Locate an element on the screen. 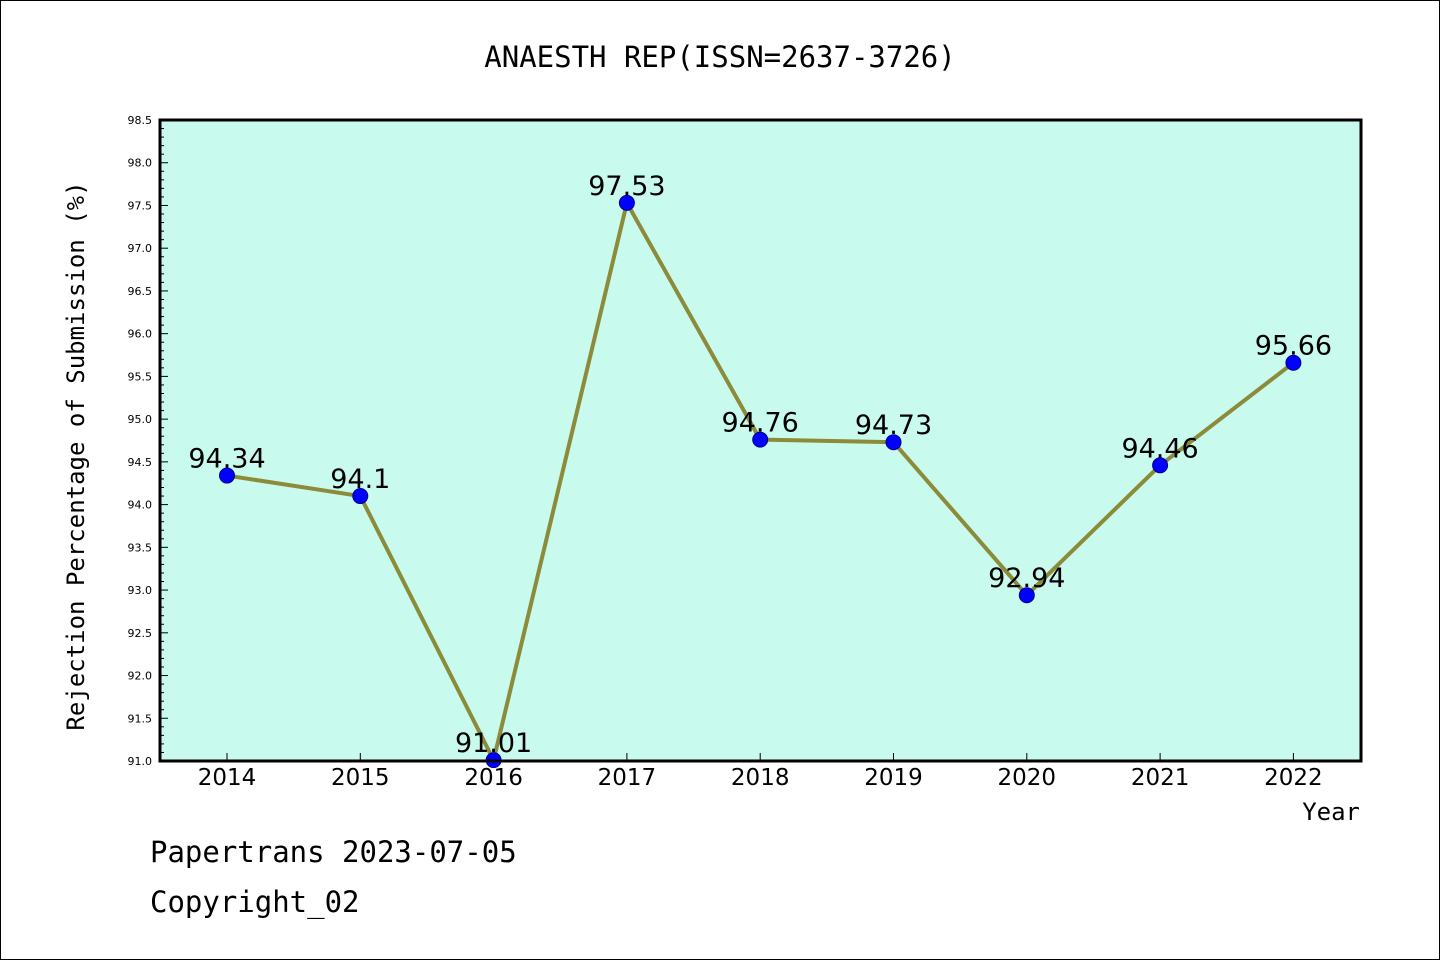 The height and width of the screenshot is (960, 1440). y-tick-label: 91.5 is located at coordinates (140, 718).